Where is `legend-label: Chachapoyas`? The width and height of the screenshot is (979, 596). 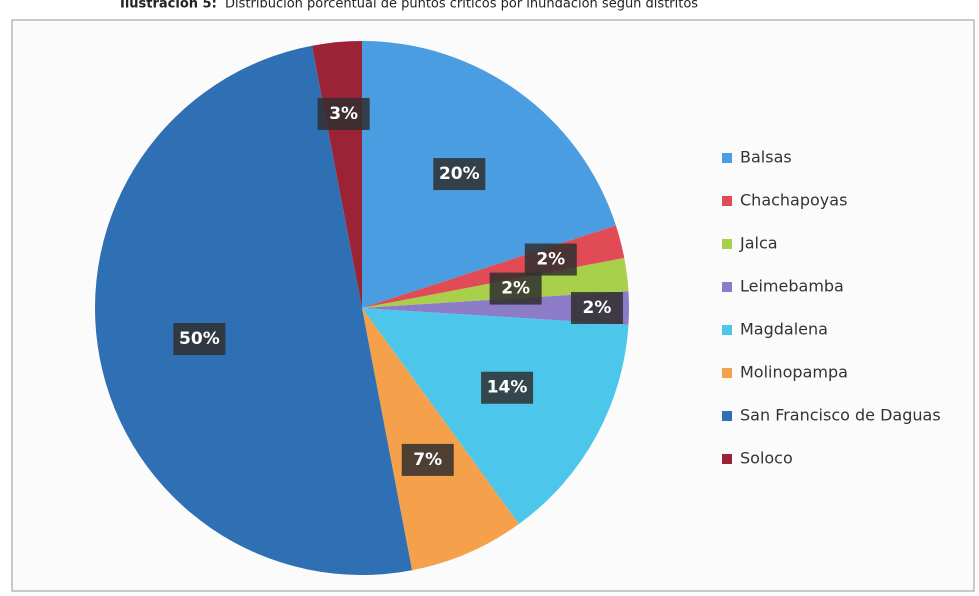 legend-label: Chachapoyas is located at coordinates (793, 200).